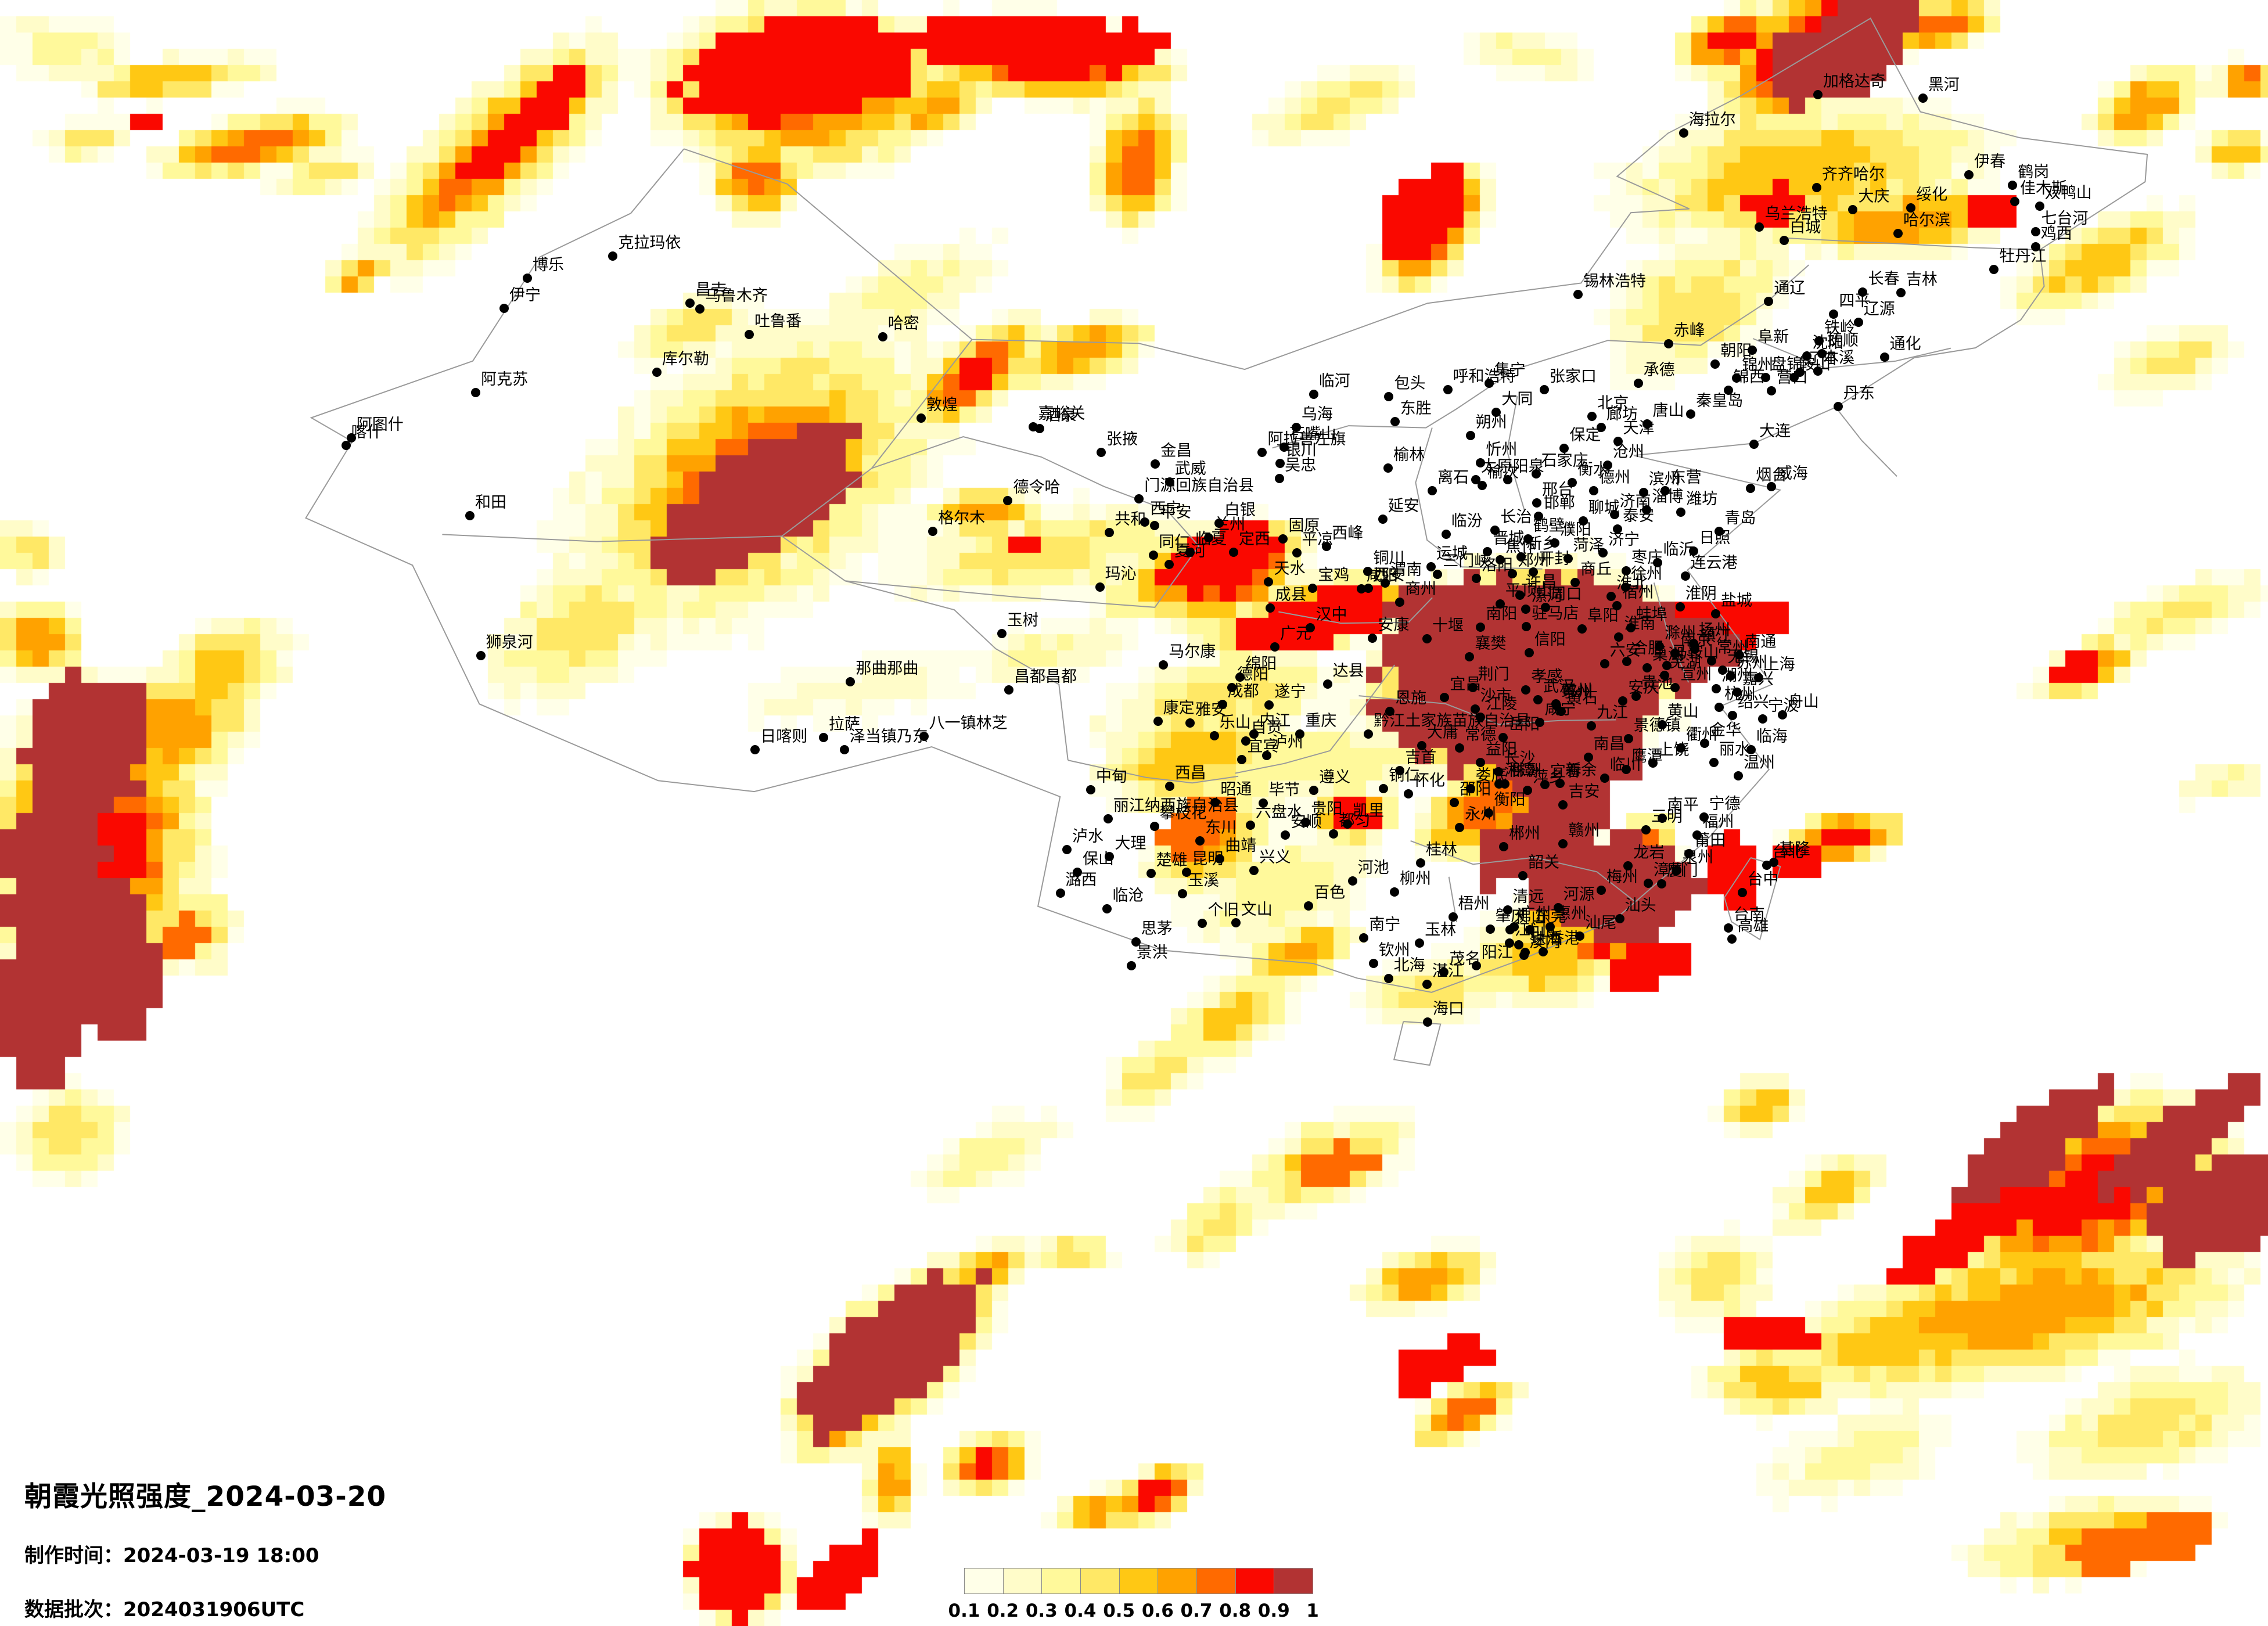 This screenshot has height=1626, width=2268. What do you see at coordinates (1236, 789) in the screenshot?
I see `city-label: 昭通` at bounding box center [1236, 789].